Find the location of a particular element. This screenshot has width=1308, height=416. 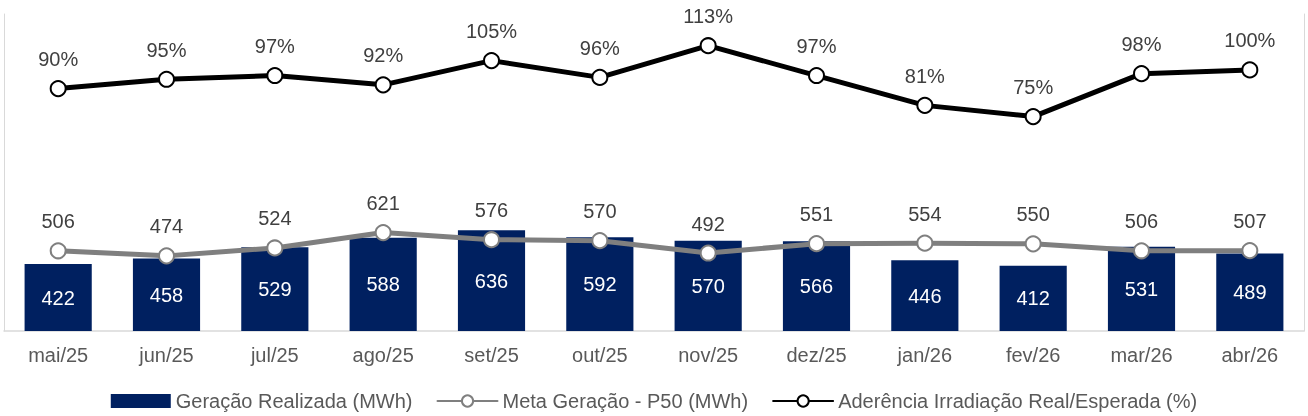

data-label: 592 is located at coordinates (600, 284).